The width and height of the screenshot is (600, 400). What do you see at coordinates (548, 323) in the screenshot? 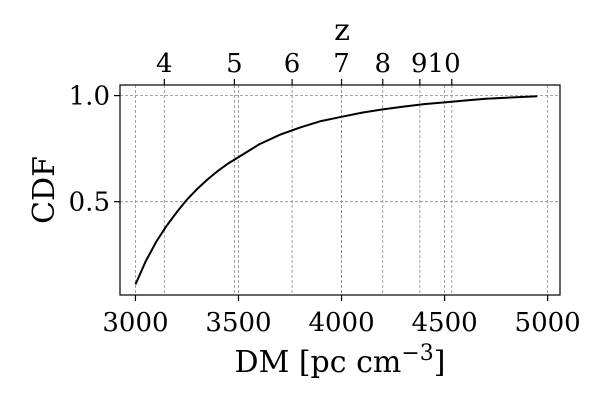
I see `x-tick-label: 5000` at bounding box center [548, 323].